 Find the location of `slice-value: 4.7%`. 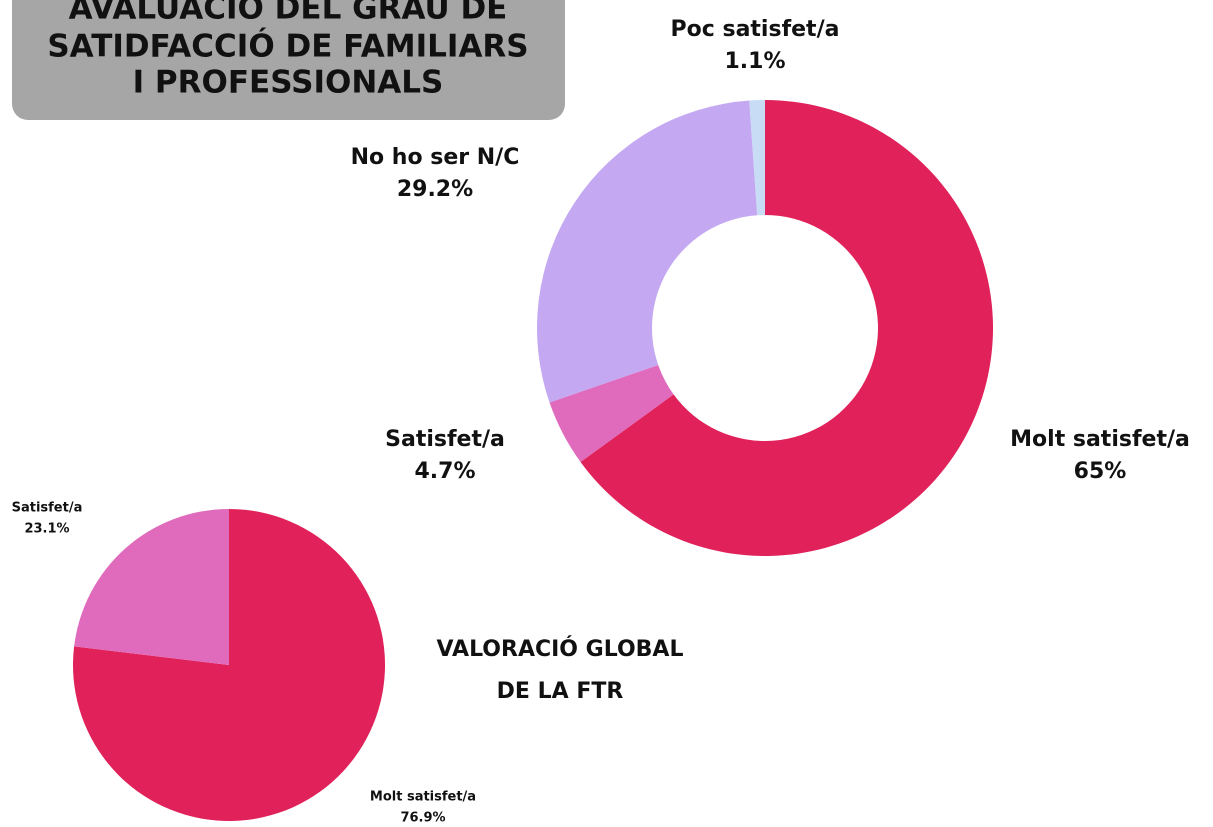

slice-value: 4.7% is located at coordinates (444, 471).